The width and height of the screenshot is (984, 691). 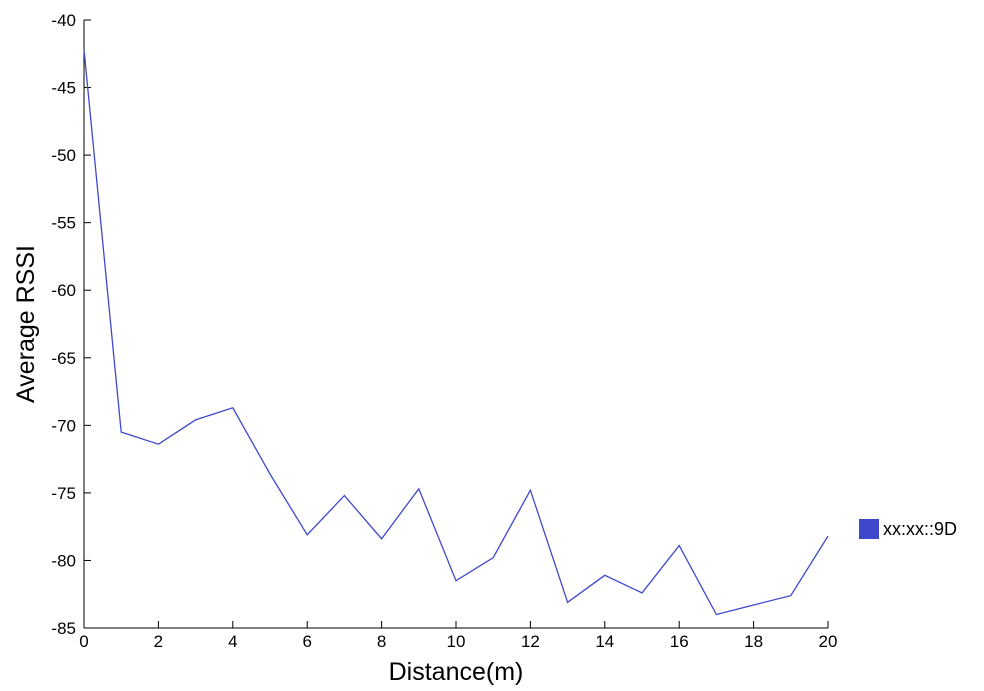 I want to click on x-tick-label: 12, so click(x=530, y=641).